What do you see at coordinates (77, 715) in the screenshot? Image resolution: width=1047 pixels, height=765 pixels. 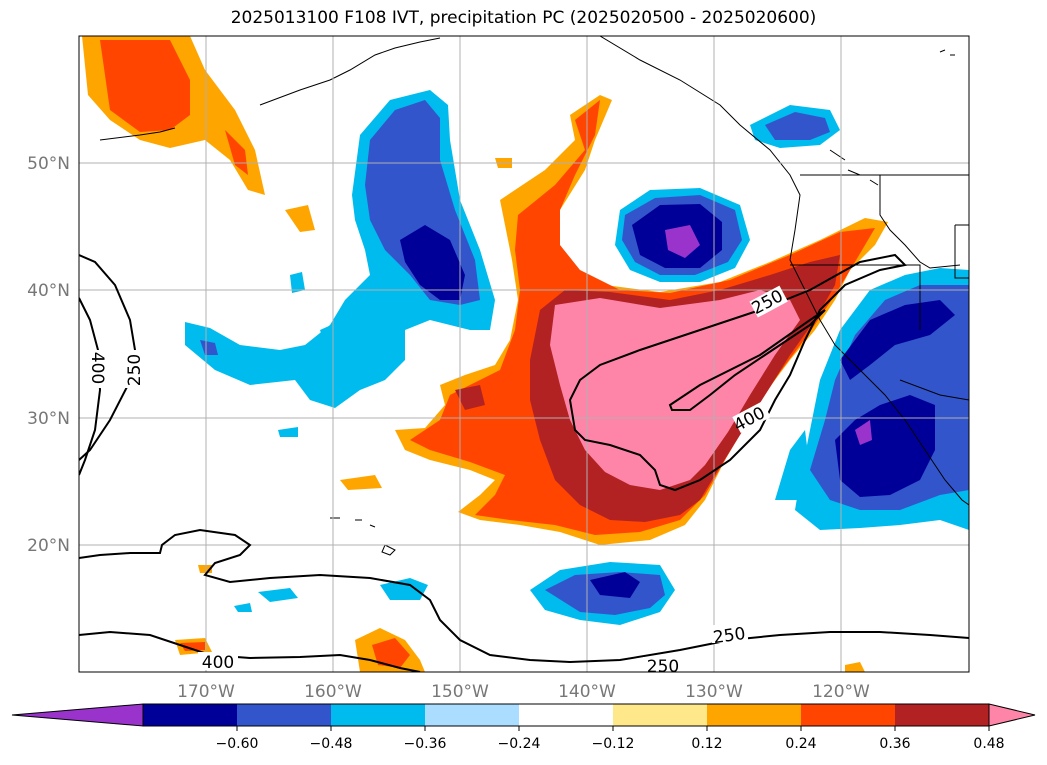 I see `colorbar-min-extend` at bounding box center [77, 715].